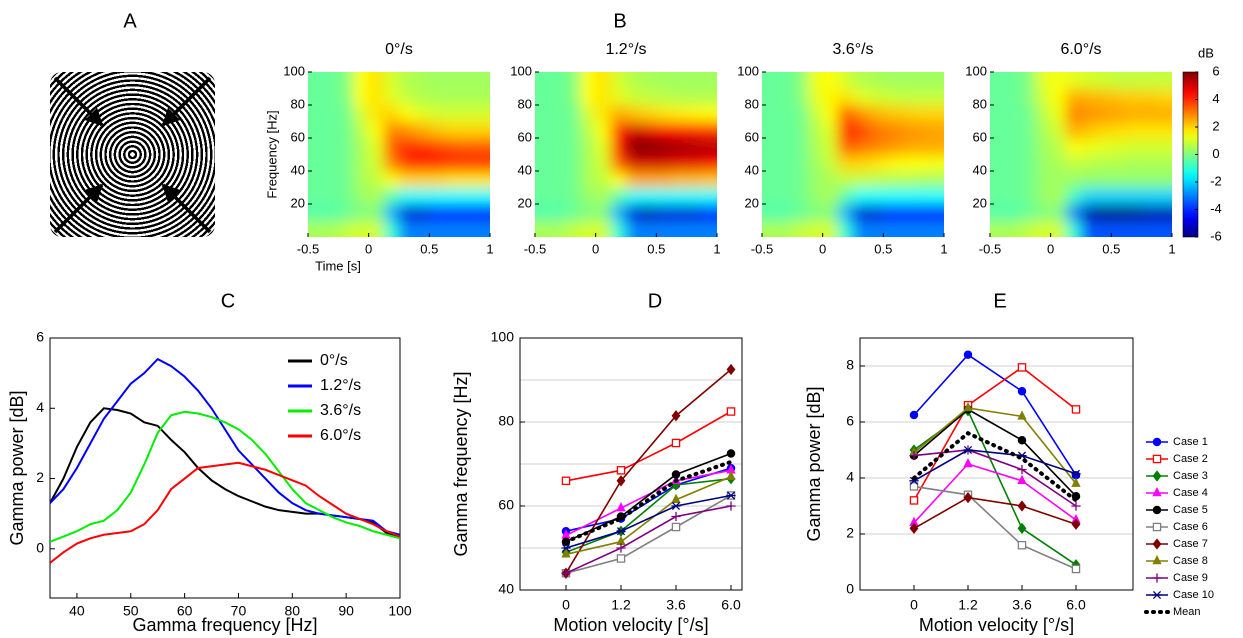  I want to click on colorbar-tick-label: 0, so click(1215, 153).